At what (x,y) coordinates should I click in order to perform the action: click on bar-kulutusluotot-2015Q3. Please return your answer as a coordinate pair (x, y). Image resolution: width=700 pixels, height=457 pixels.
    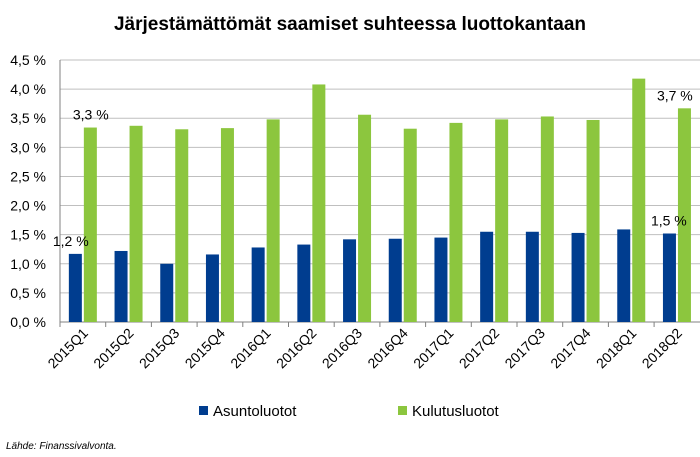
    Looking at the image, I should click on (182, 225).